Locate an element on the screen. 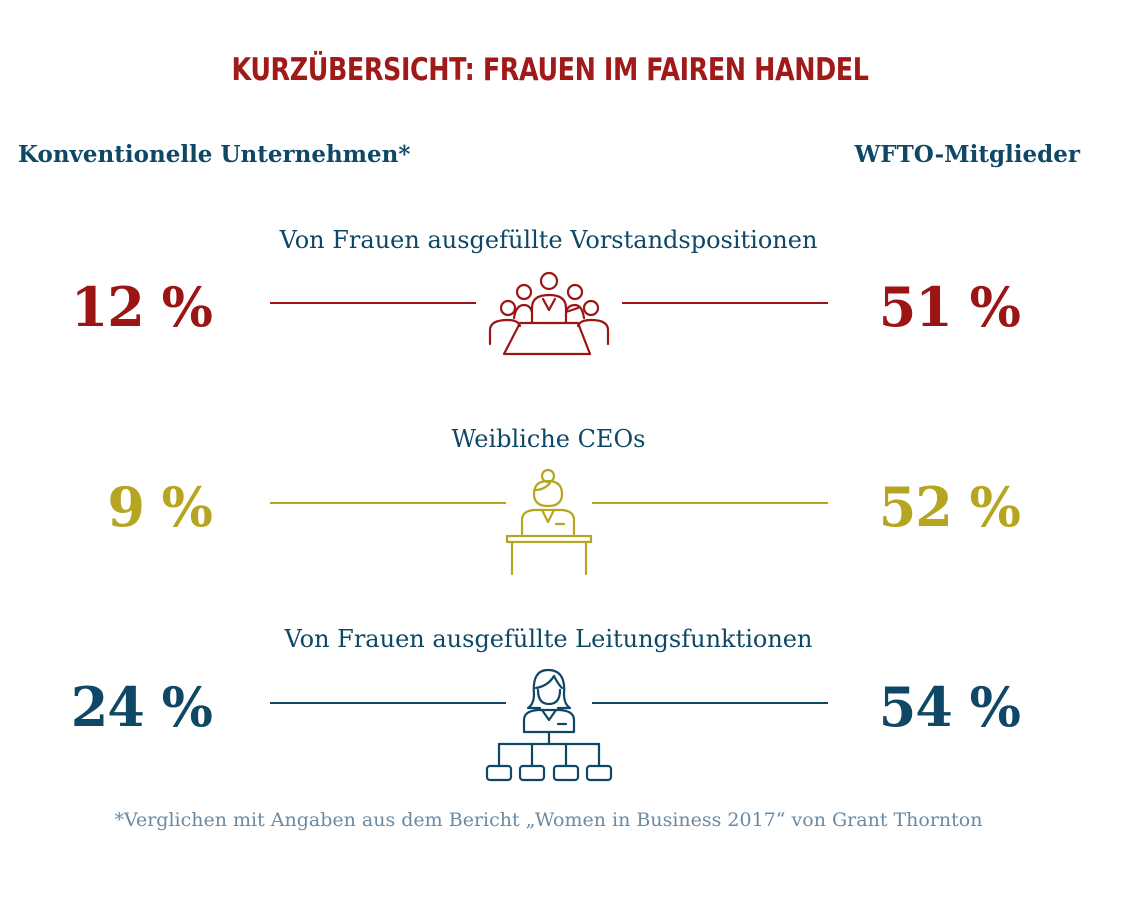  column-header-wfto: WFTO-Mitglieder is located at coordinates (967, 154).